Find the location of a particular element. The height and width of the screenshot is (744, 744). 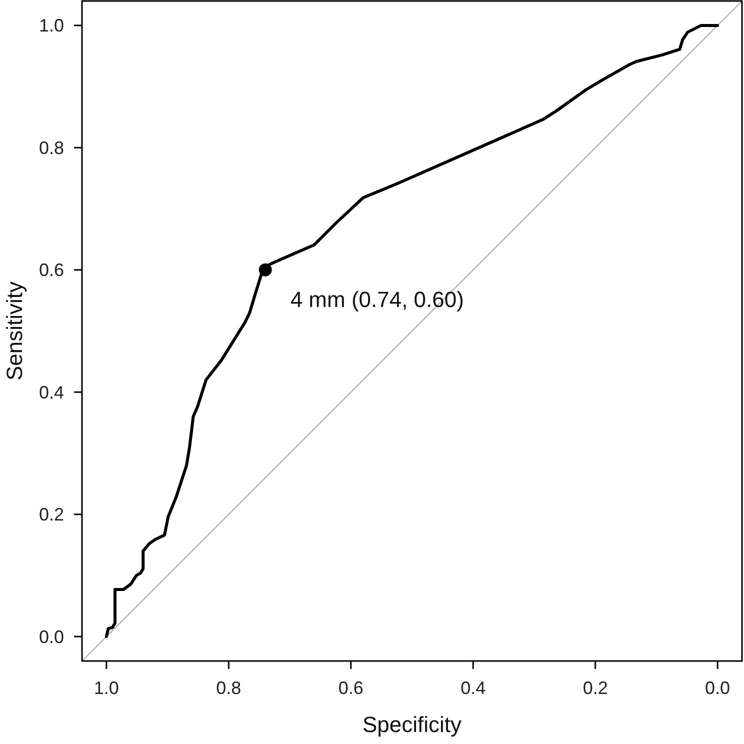

x-axis-title: Specificity is located at coordinates (412, 724).